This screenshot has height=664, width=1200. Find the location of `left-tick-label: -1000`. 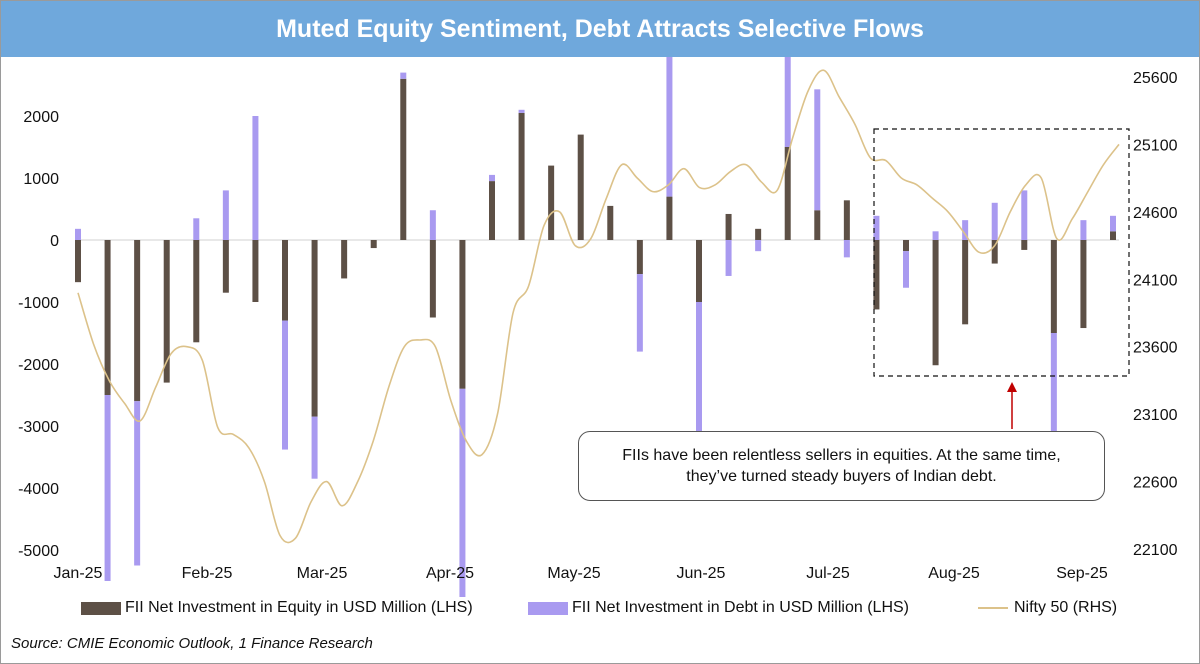

left-tick-label: -1000 is located at coordinates (38, 303).